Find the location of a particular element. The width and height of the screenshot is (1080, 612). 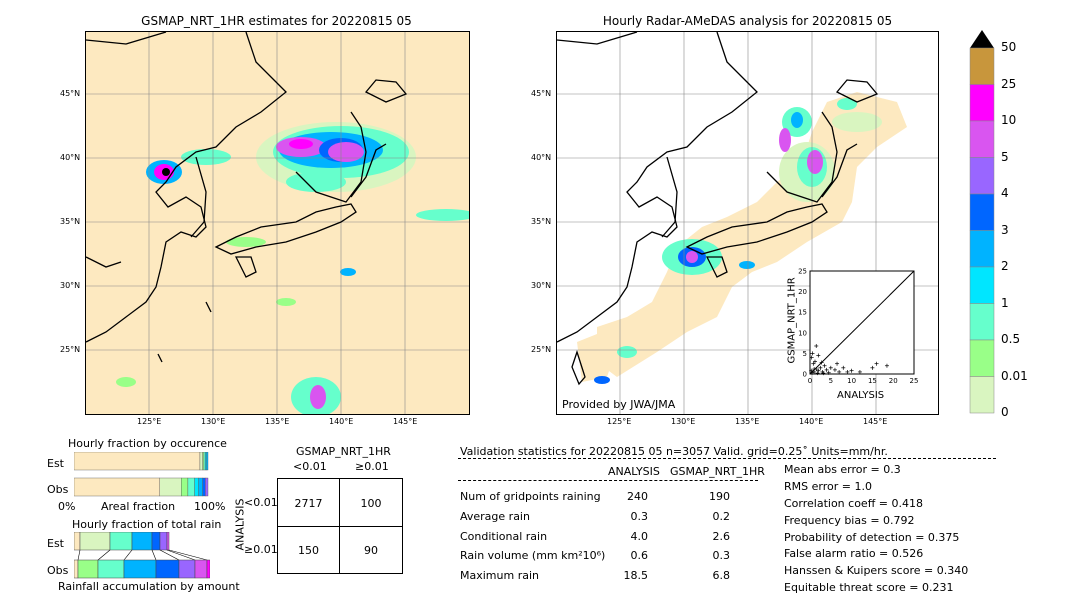

right-lon-label-145: 145°E is located at coordinates (875, 421).